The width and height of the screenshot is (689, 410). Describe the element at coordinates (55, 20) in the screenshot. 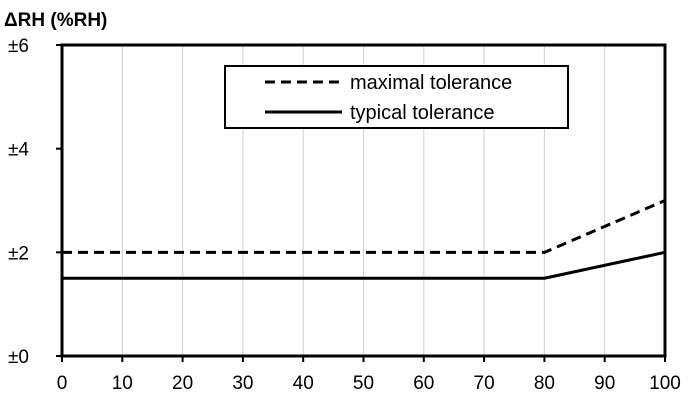

I see `y-axis-label: ΔRH (%RH)` at that location.